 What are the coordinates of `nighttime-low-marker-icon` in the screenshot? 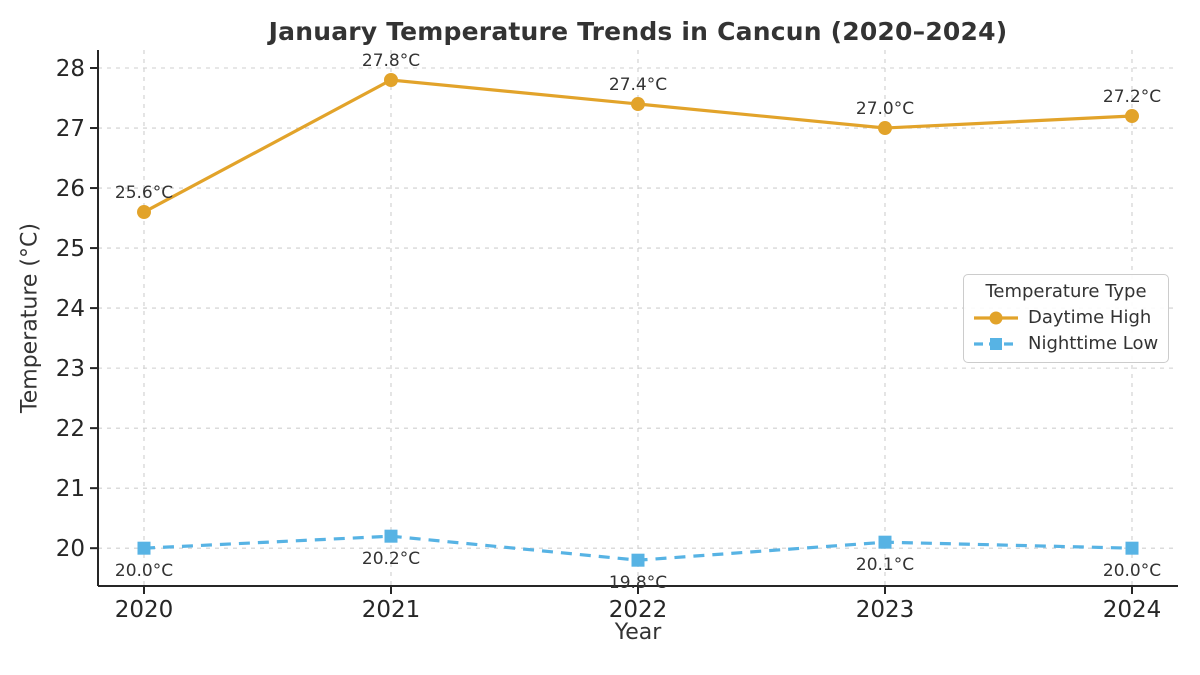 It's located at (996, 343).